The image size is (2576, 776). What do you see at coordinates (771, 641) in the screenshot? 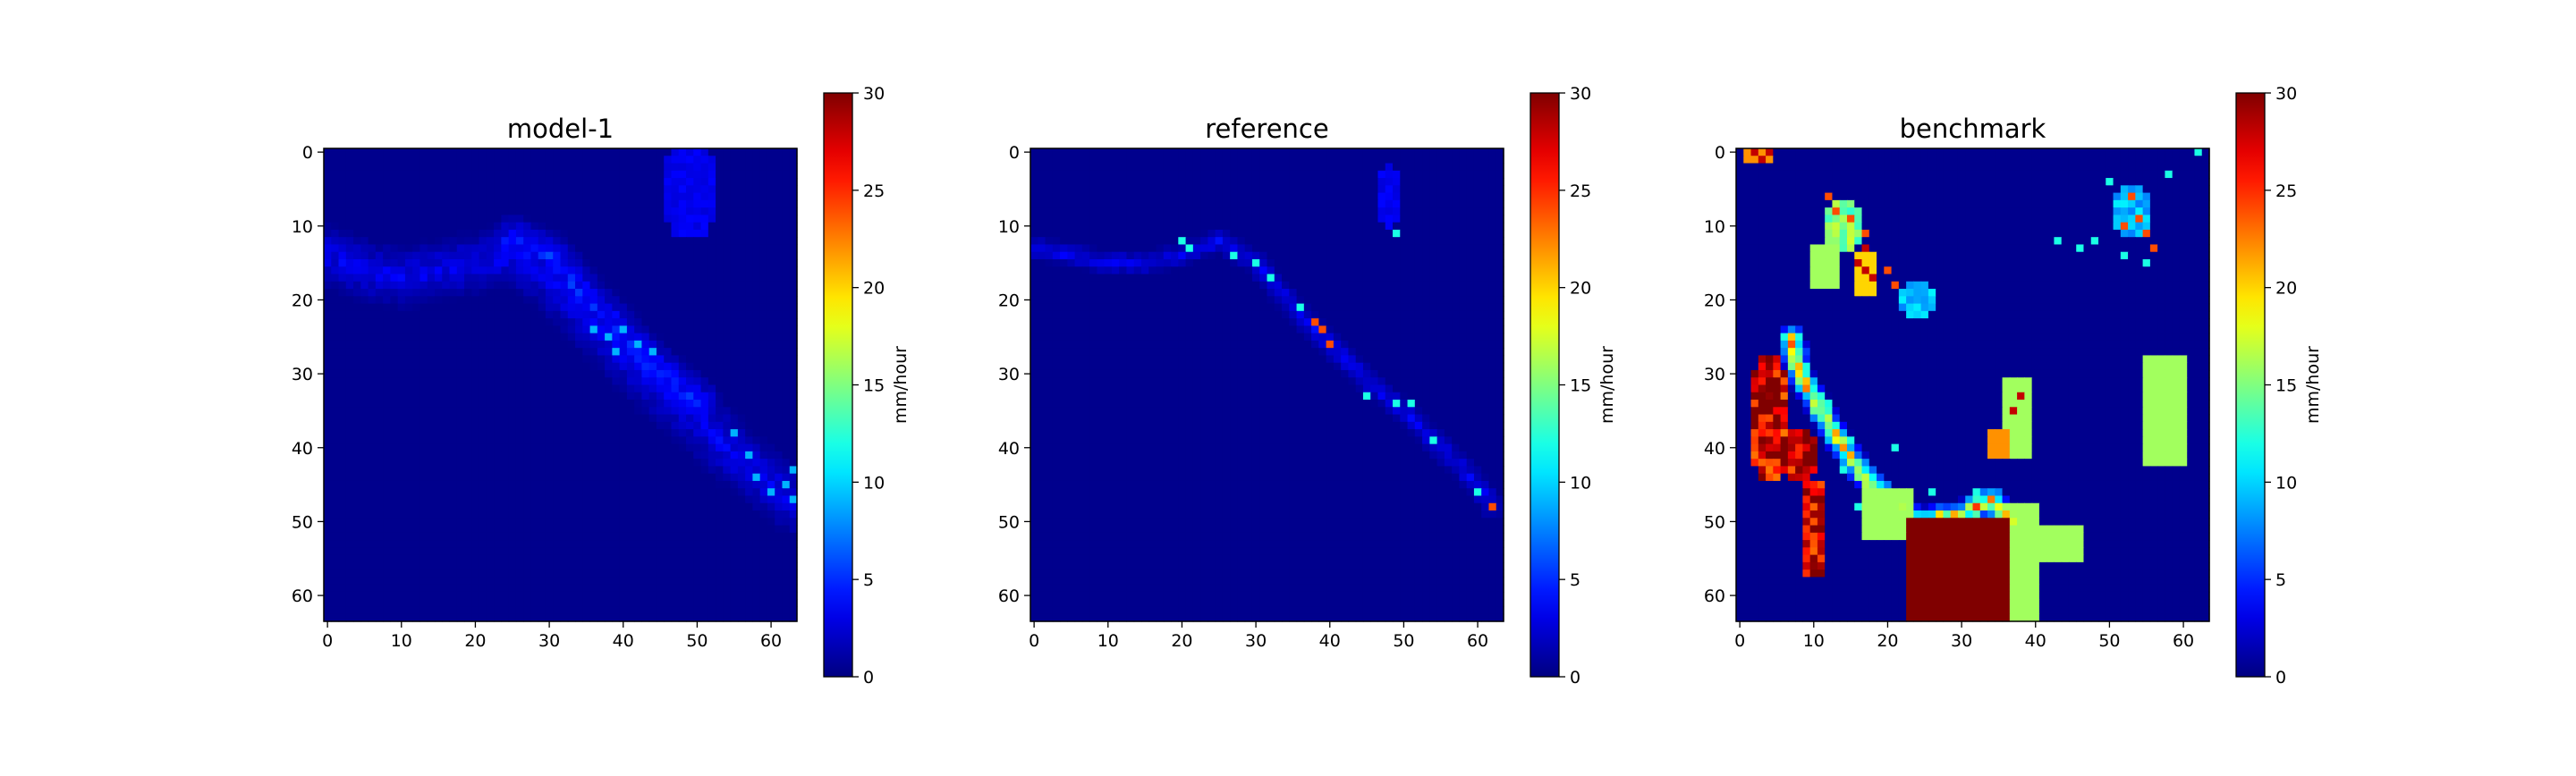
I see `x-tick-label: 60` at bounding box center [771, 641].